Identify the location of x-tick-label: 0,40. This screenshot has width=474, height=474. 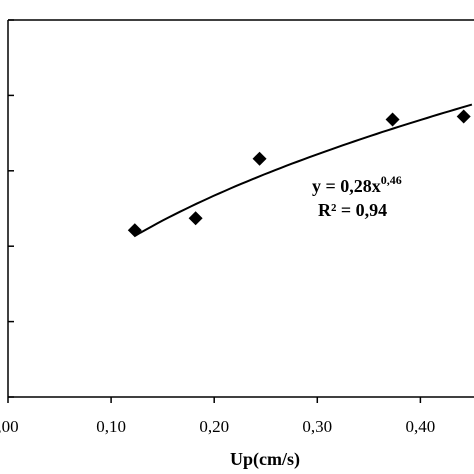
(421, 426).